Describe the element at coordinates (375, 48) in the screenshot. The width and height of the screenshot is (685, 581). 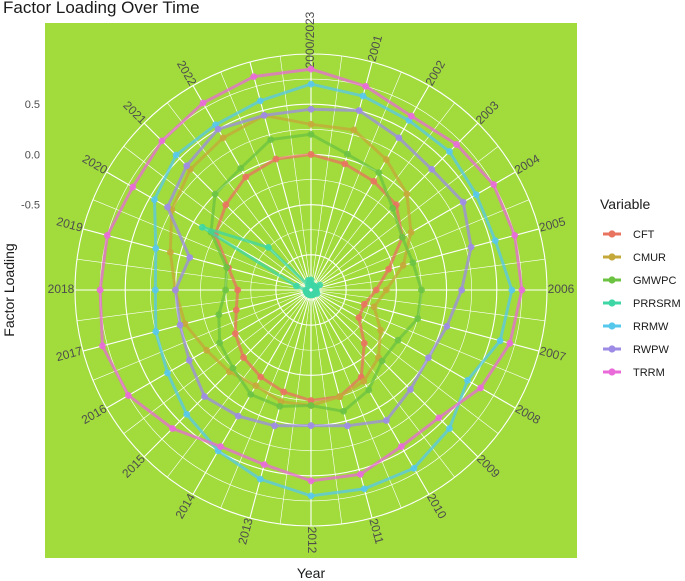
I see `year-tick-label: 2001` at that location.